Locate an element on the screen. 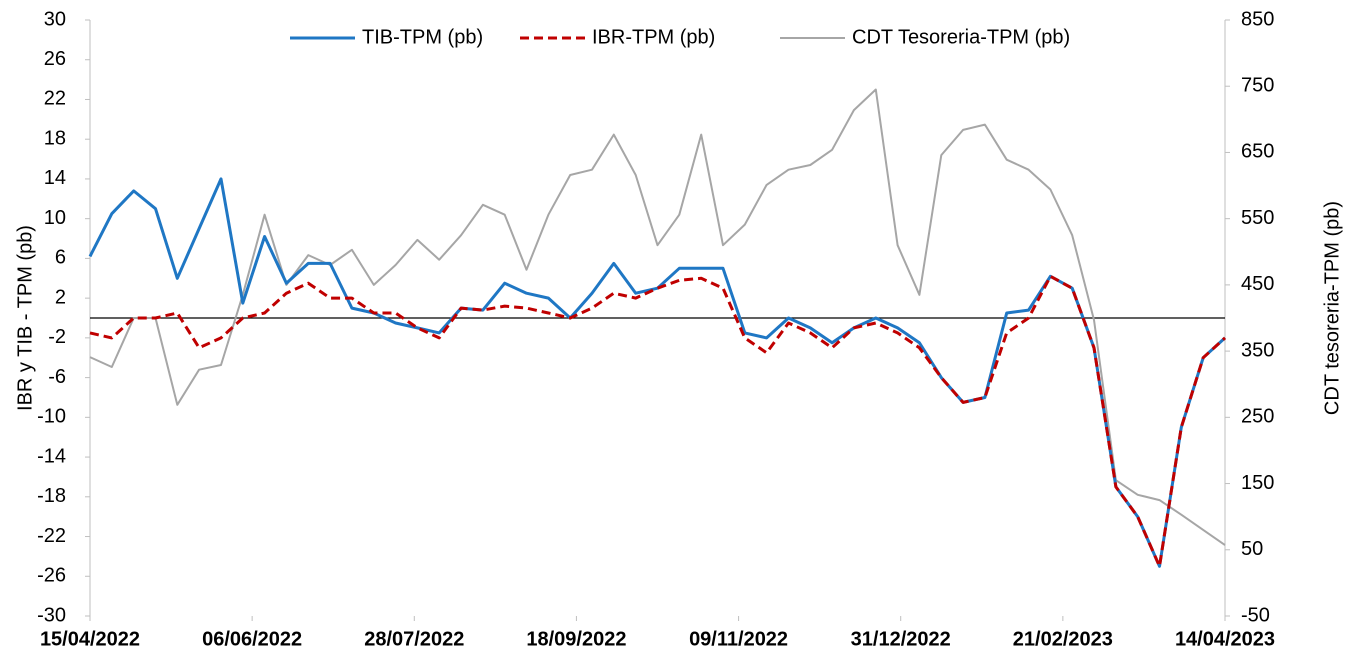  y-tick-label: -10 is located at coordinates (51, 417).